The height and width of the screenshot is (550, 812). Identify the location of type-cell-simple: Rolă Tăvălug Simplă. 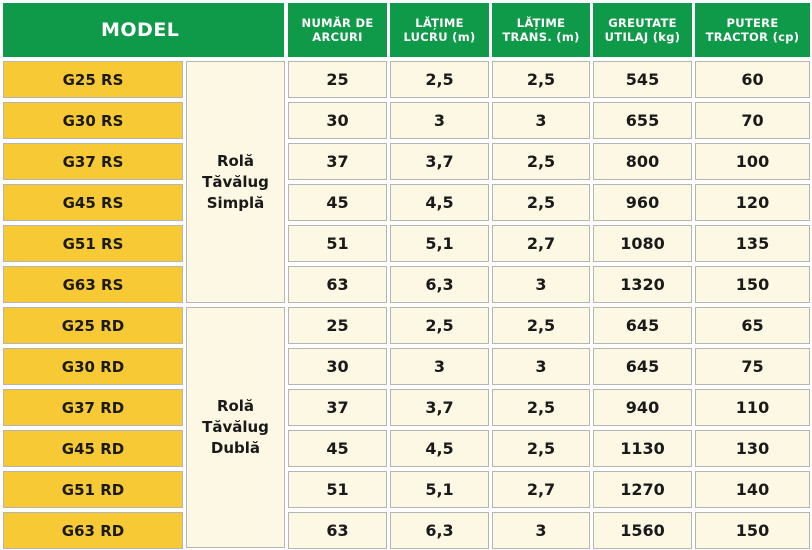
(235, 182).